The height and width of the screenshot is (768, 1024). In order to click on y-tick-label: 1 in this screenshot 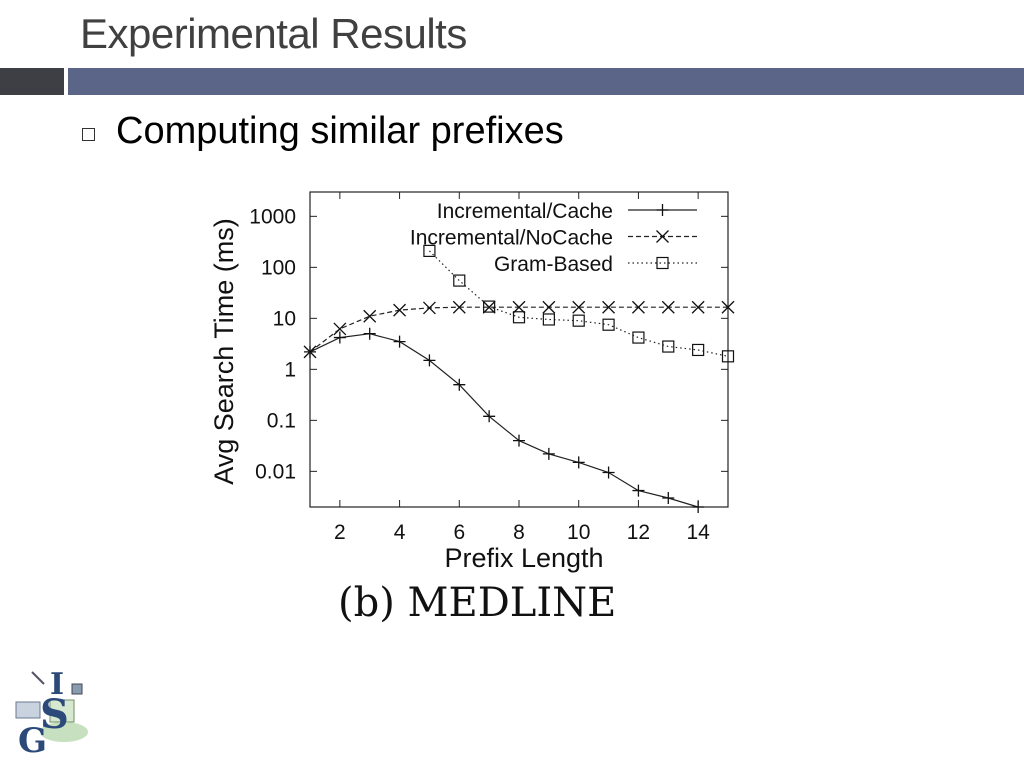, I will do `click(290, 369)`.